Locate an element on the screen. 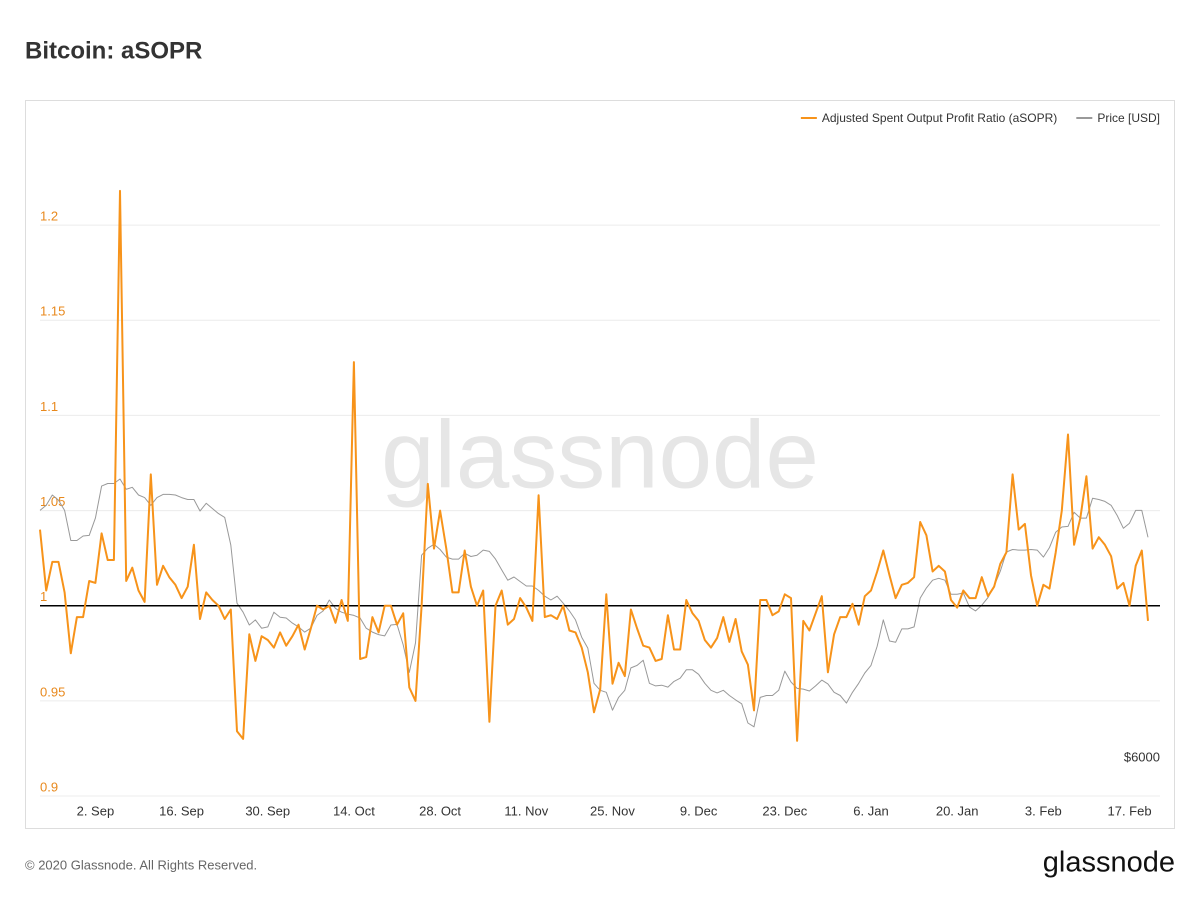  x-tick-label: 6. Jan is located at coordinates (870, 810).